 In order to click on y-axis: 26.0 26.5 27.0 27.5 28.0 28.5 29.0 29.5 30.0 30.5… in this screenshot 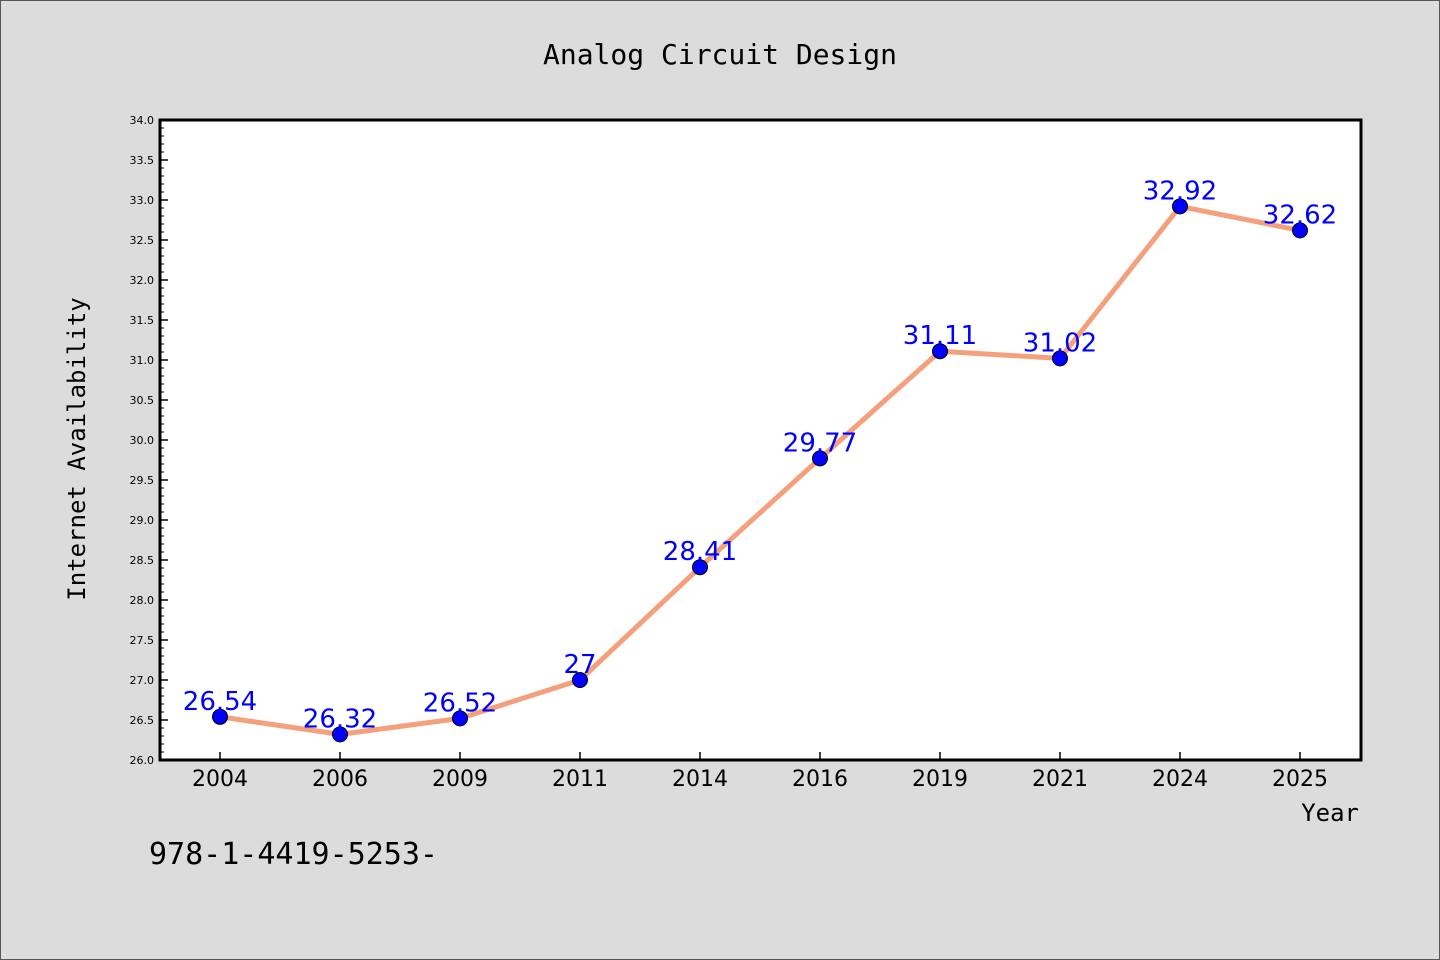, I will do `click(149, 440)`.